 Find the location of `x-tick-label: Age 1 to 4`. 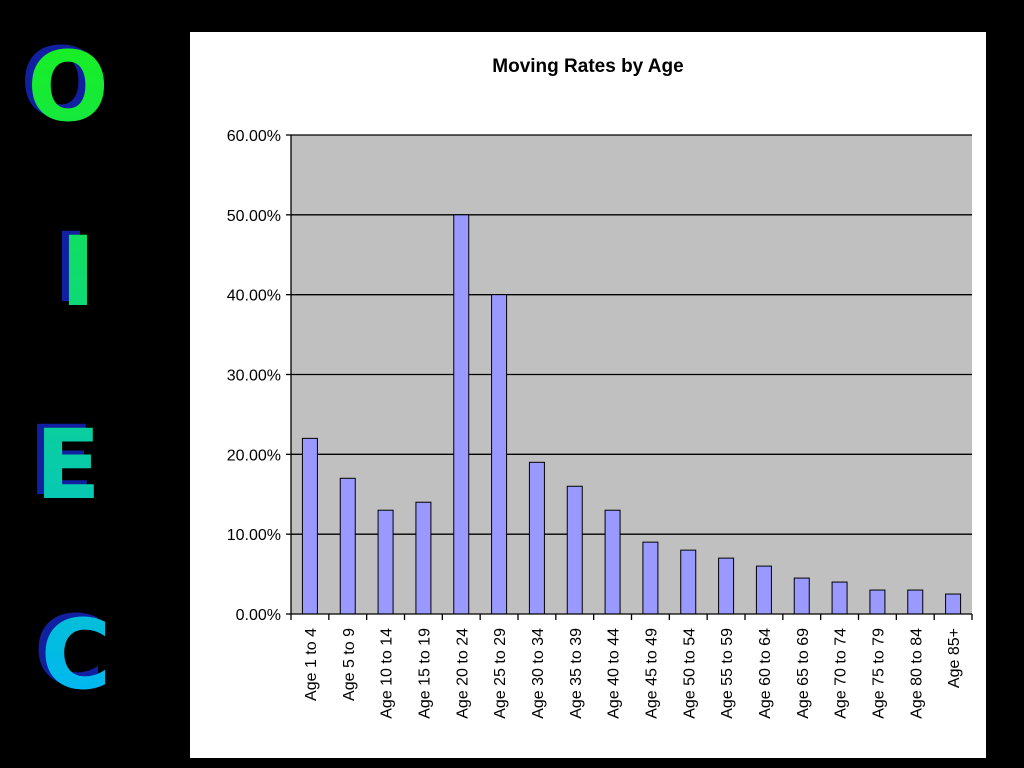

x-tick-label: Age 1 to 4 is located at coordinates (311, 664).